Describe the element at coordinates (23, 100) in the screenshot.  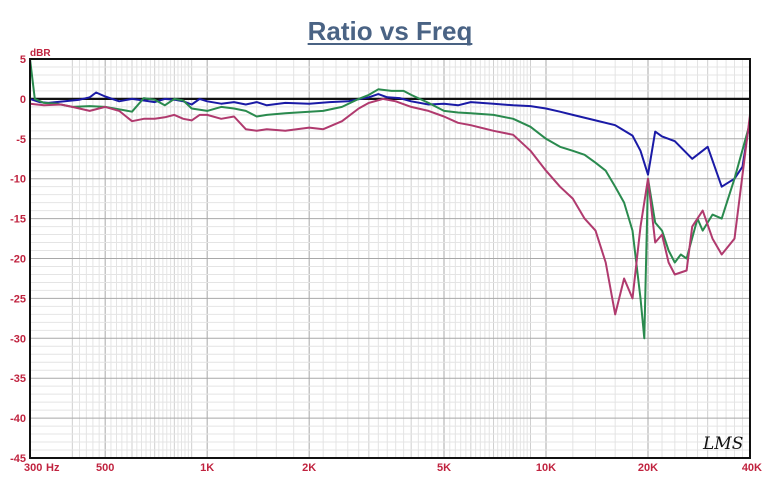
I see `y-tick-label: 0` at that location.